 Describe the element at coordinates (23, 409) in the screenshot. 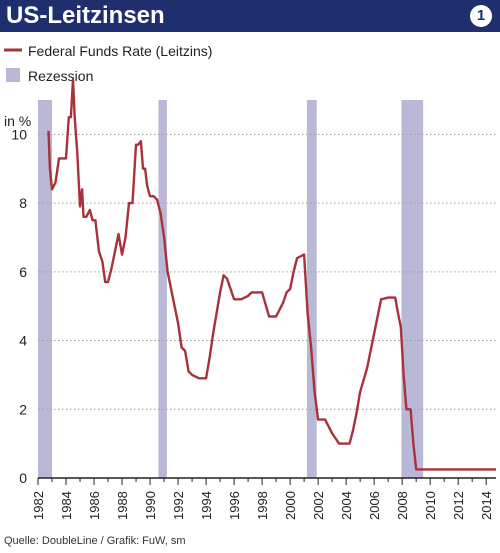

I see `y-tick-label: 2` at that location.